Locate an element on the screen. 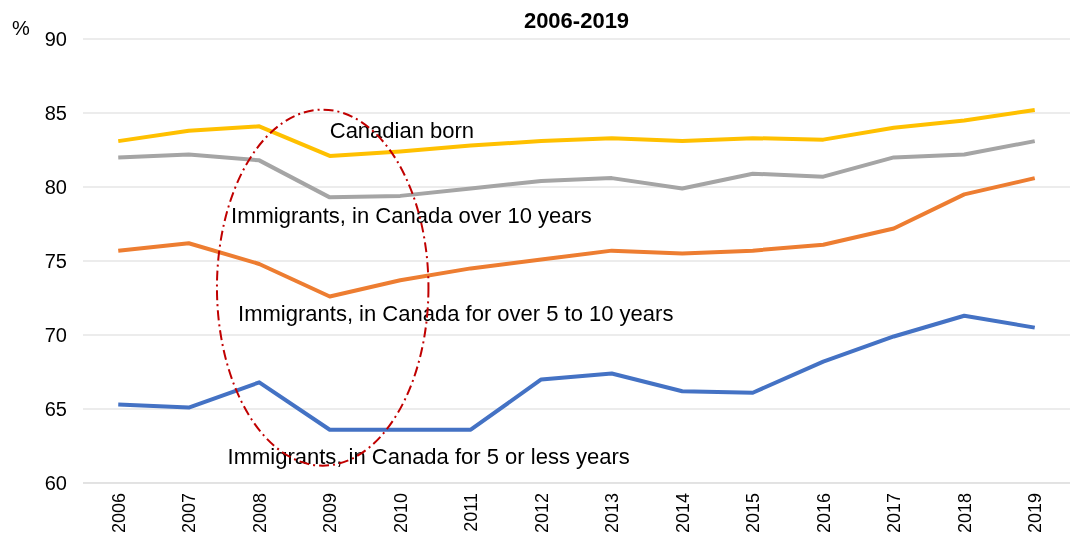 The width and height of the screenshot is (1083, 547). x-tick-label: 2017 is located at coordinates (894, 513).